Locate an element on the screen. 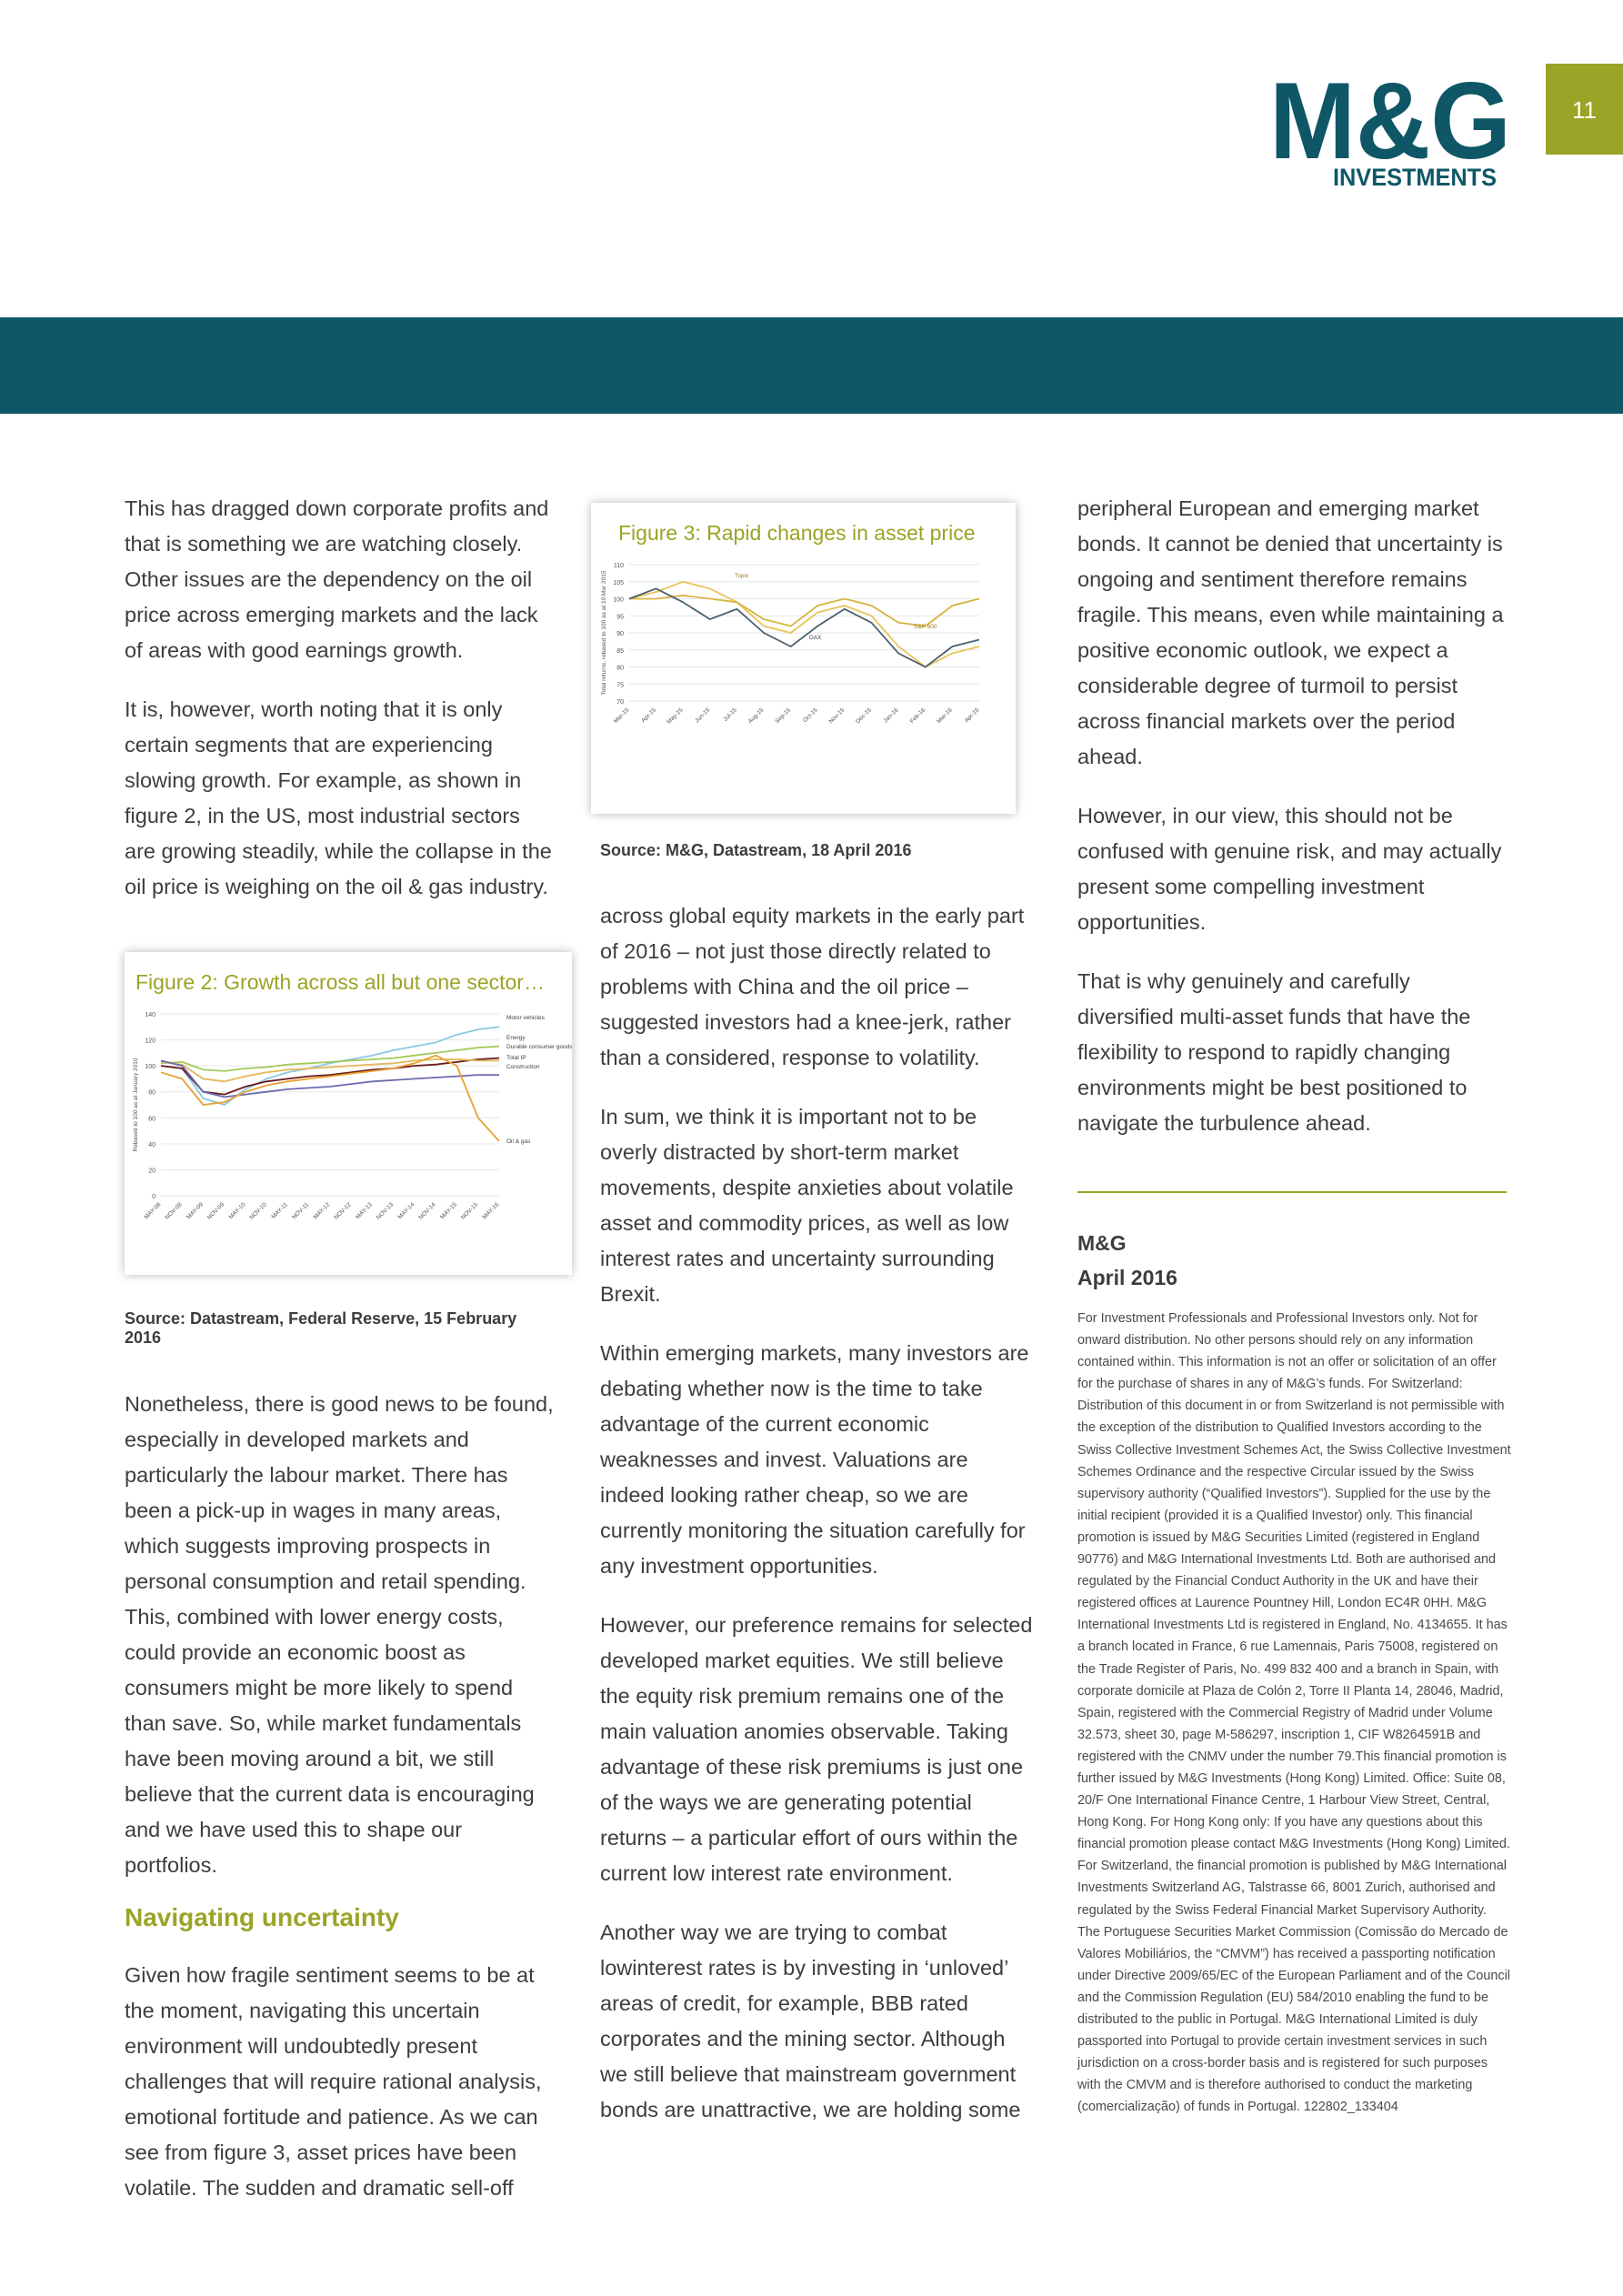  series-label: Motor vehicles is located at coordinates (526, 1018).